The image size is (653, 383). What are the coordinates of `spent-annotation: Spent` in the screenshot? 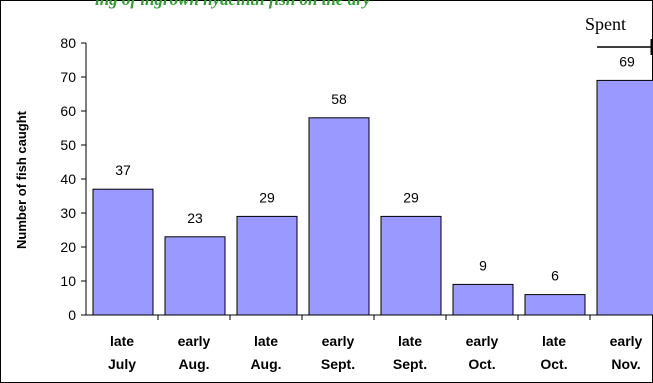 It's located at (619, 34).